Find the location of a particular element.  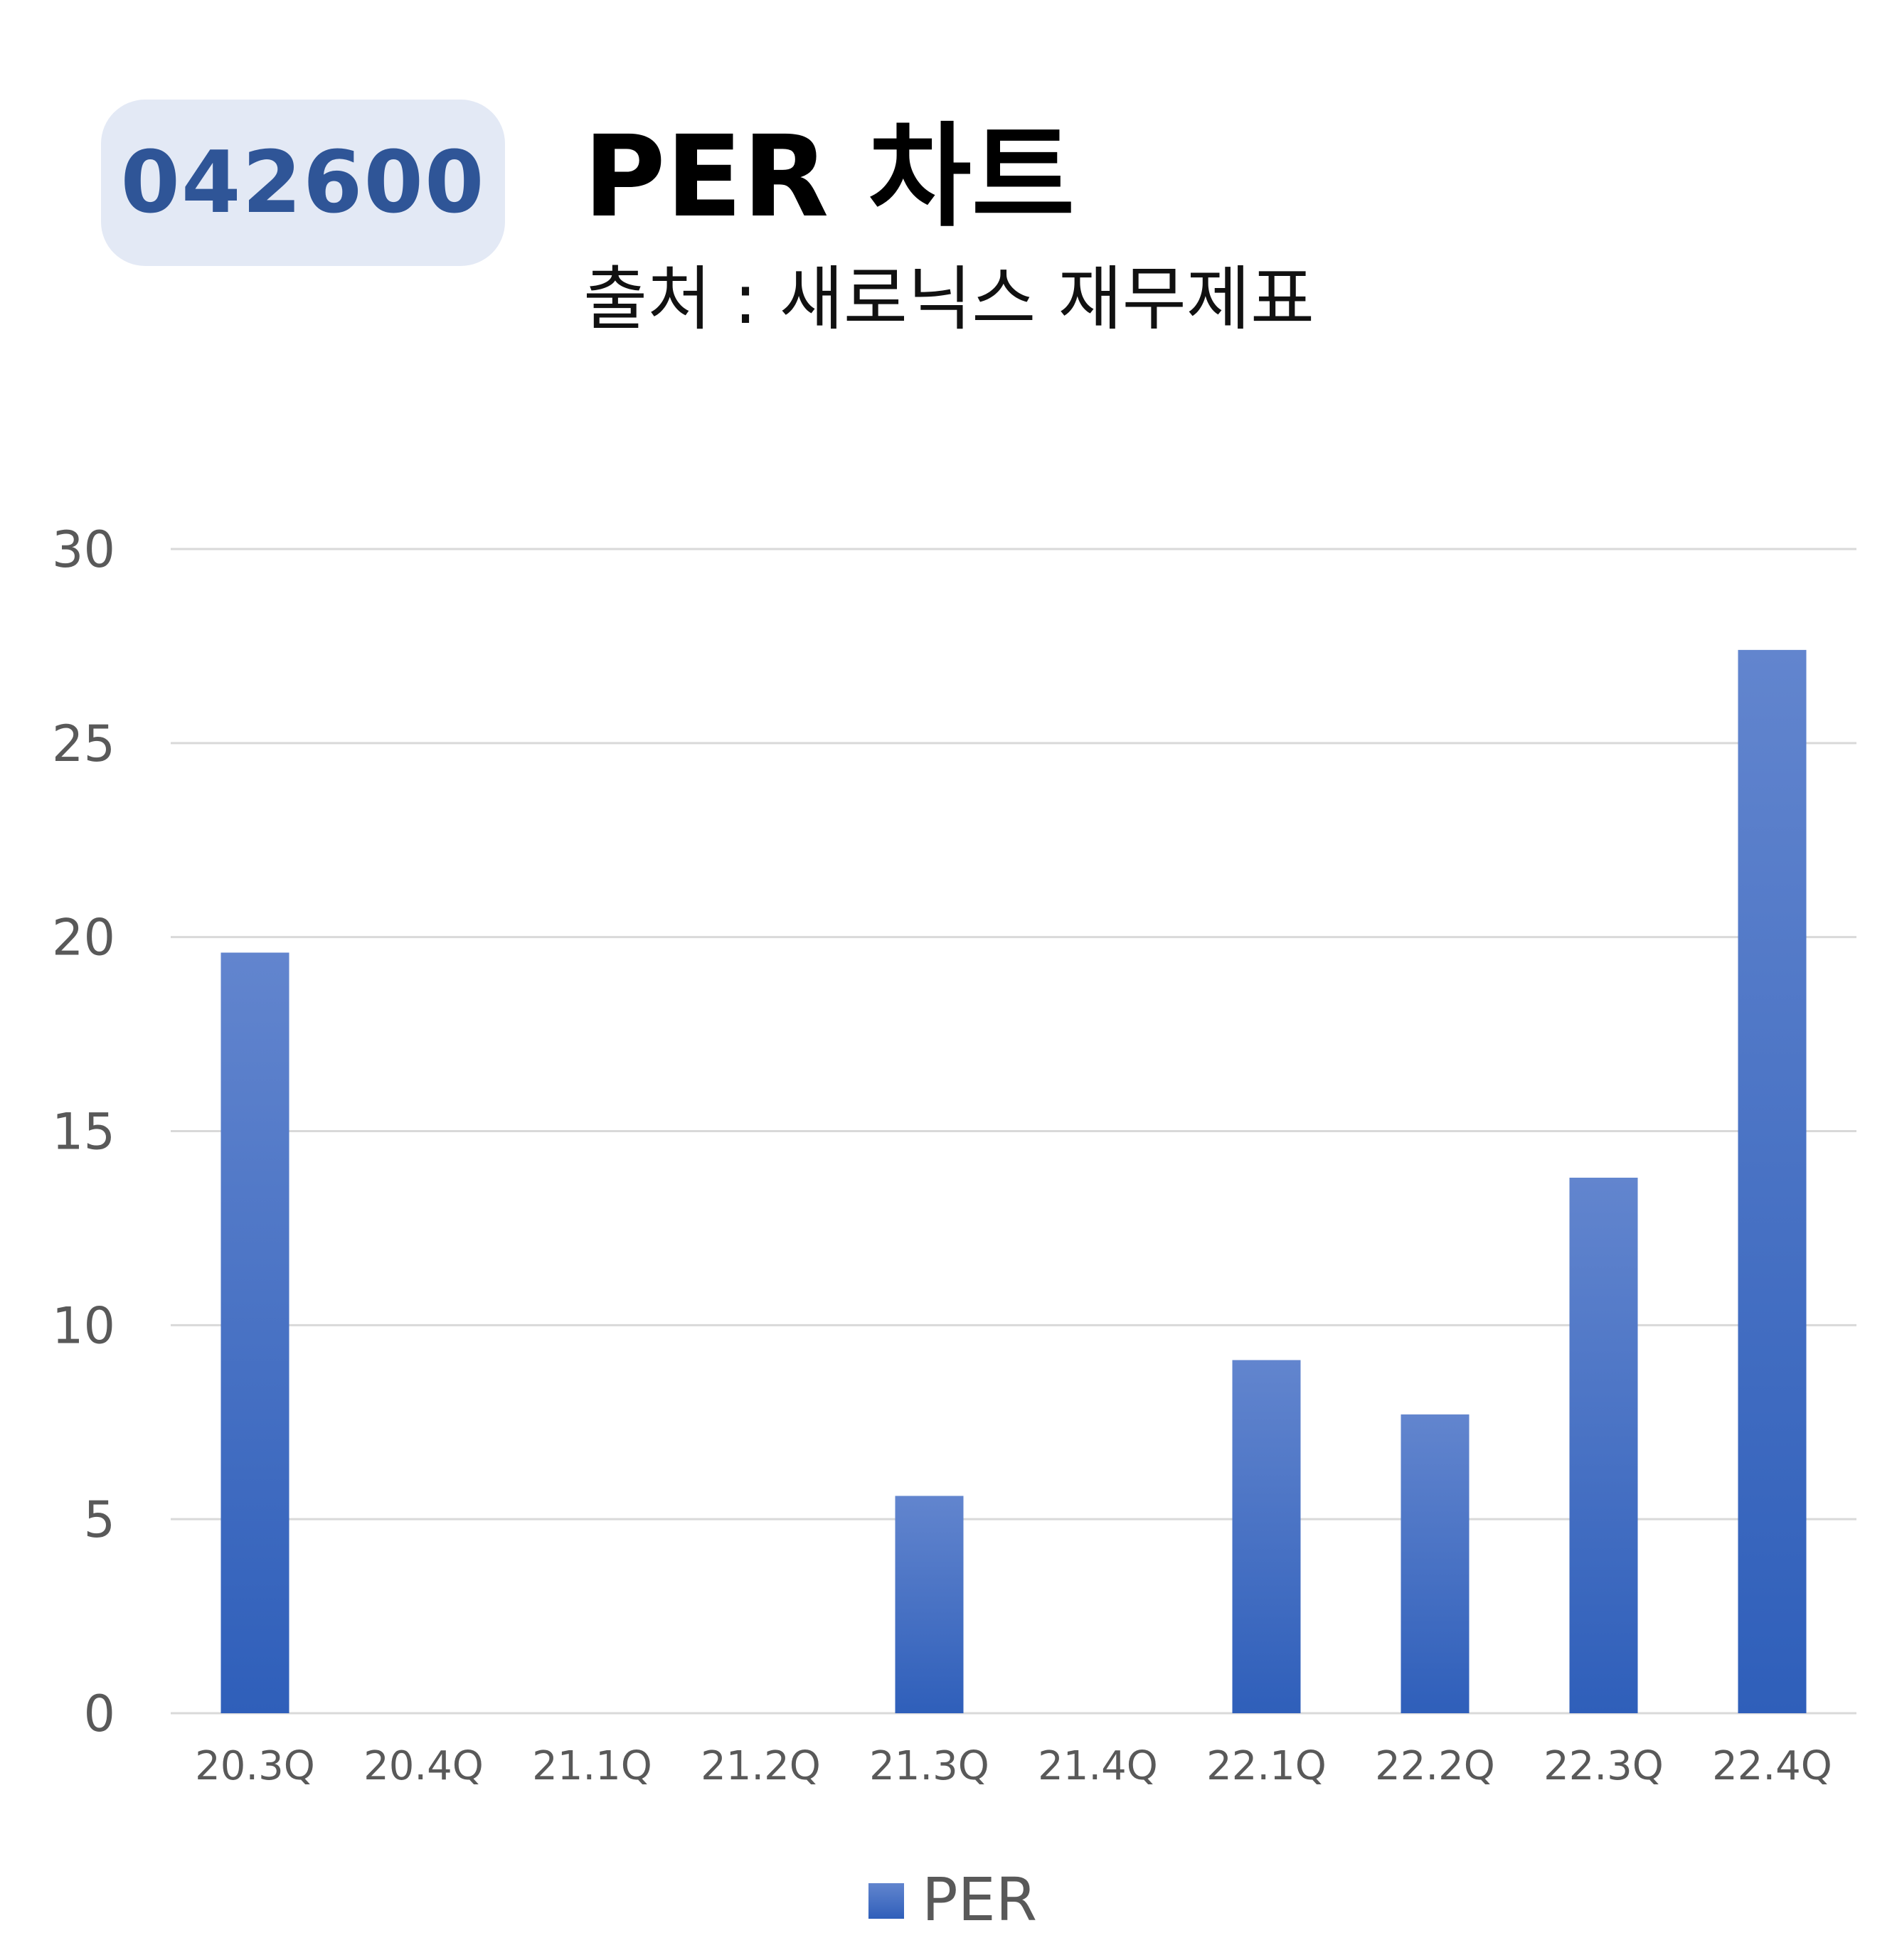

bar-22.1Q is located at coordinates (1266, 1536).